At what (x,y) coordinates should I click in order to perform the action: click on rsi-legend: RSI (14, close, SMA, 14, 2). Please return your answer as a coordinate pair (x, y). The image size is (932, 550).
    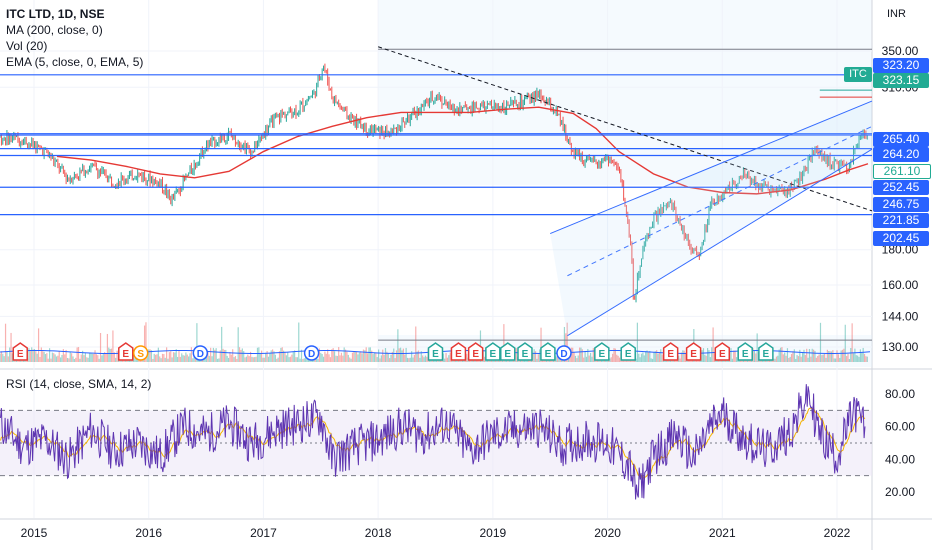
    Looking at the image, I should click on (79, 384).